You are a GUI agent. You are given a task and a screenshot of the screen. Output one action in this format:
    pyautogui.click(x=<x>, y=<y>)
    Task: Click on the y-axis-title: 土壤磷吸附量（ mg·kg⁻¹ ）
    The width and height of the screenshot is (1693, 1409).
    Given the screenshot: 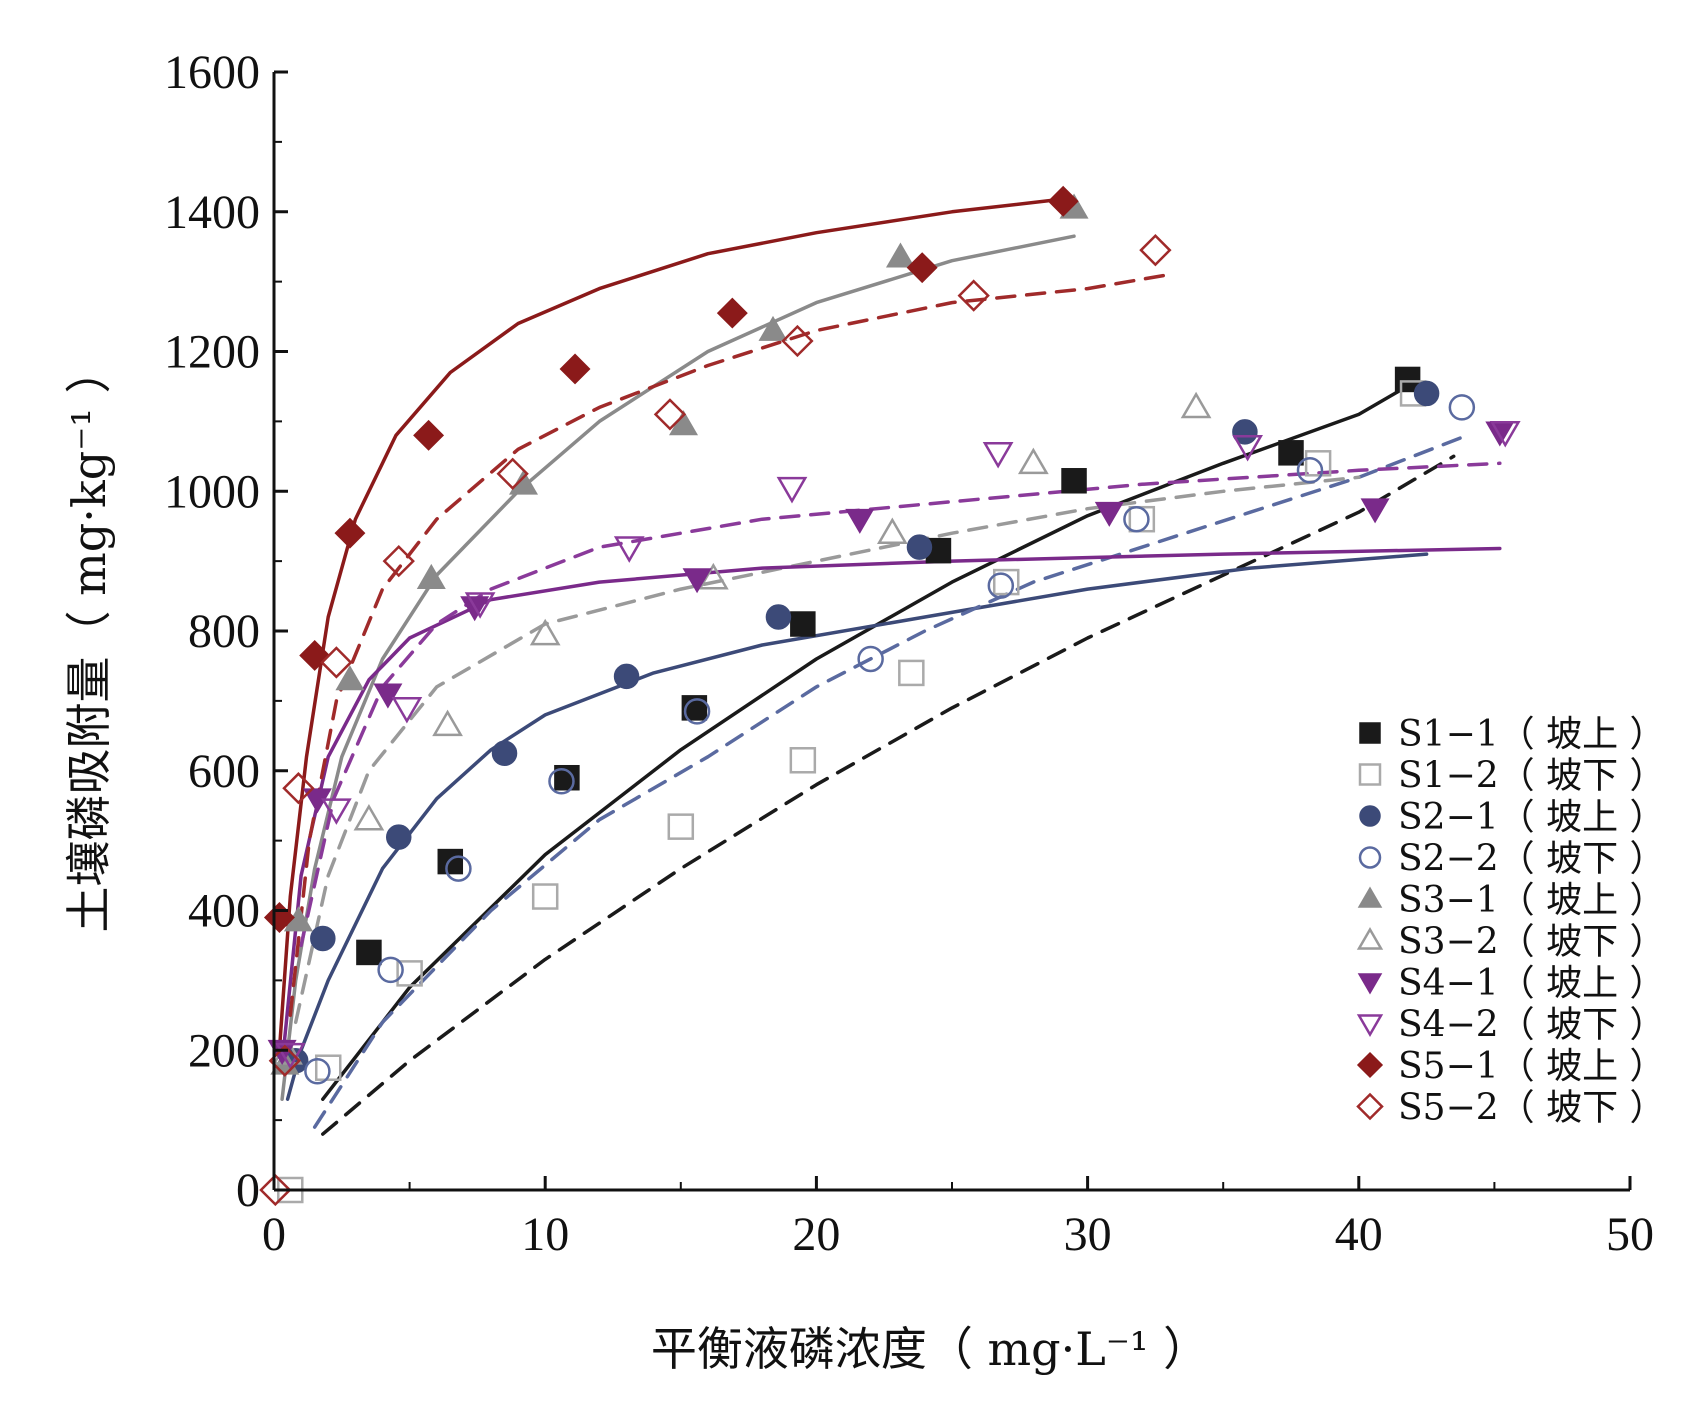 What is the action you would take?
    pyautogui.click(x=89, y=640)
    